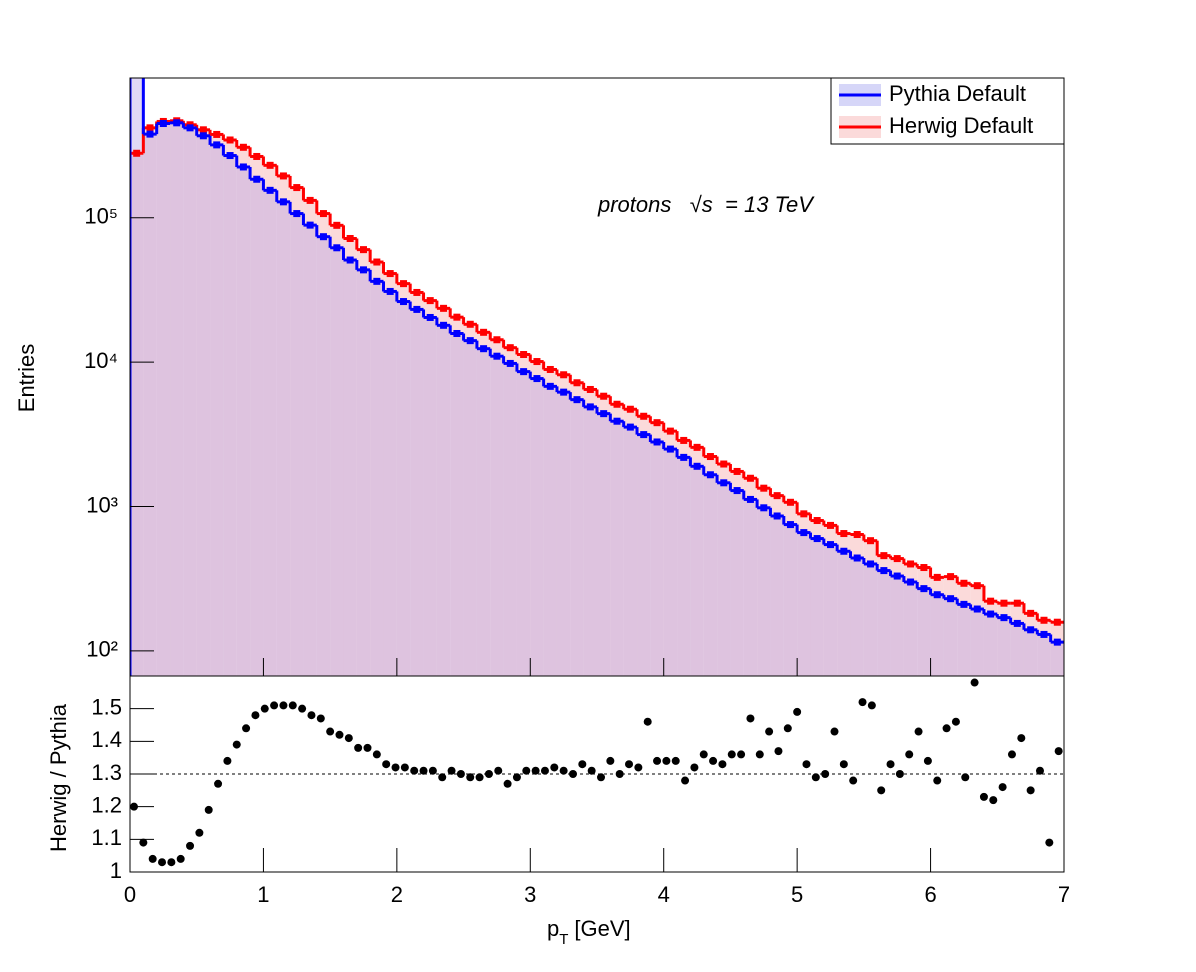 The image size is (1196, 972). Describe the element at coordinates (106, 837) in the screenshot. I see `y-tick-label: 1.1` at that location.